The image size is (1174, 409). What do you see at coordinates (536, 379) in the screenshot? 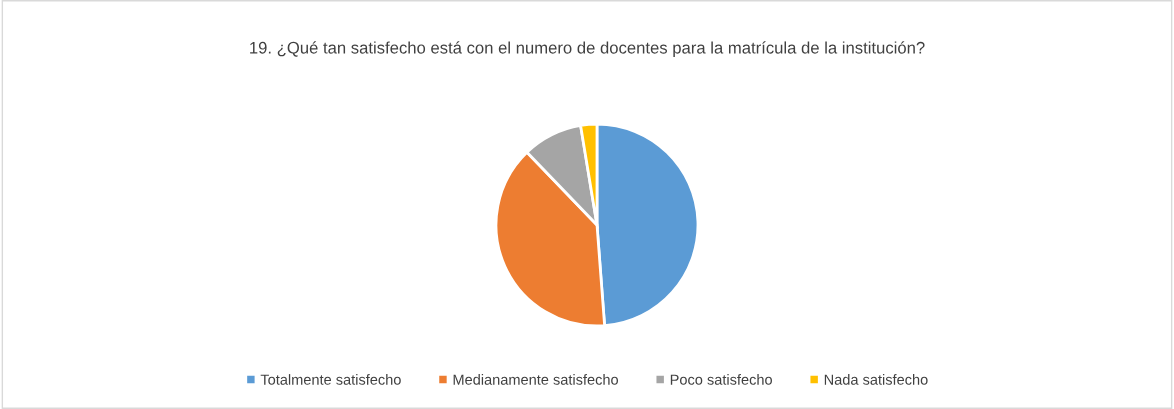
I see `legend-label: Medianamente satisfecho` at bounding box center [536, 379].